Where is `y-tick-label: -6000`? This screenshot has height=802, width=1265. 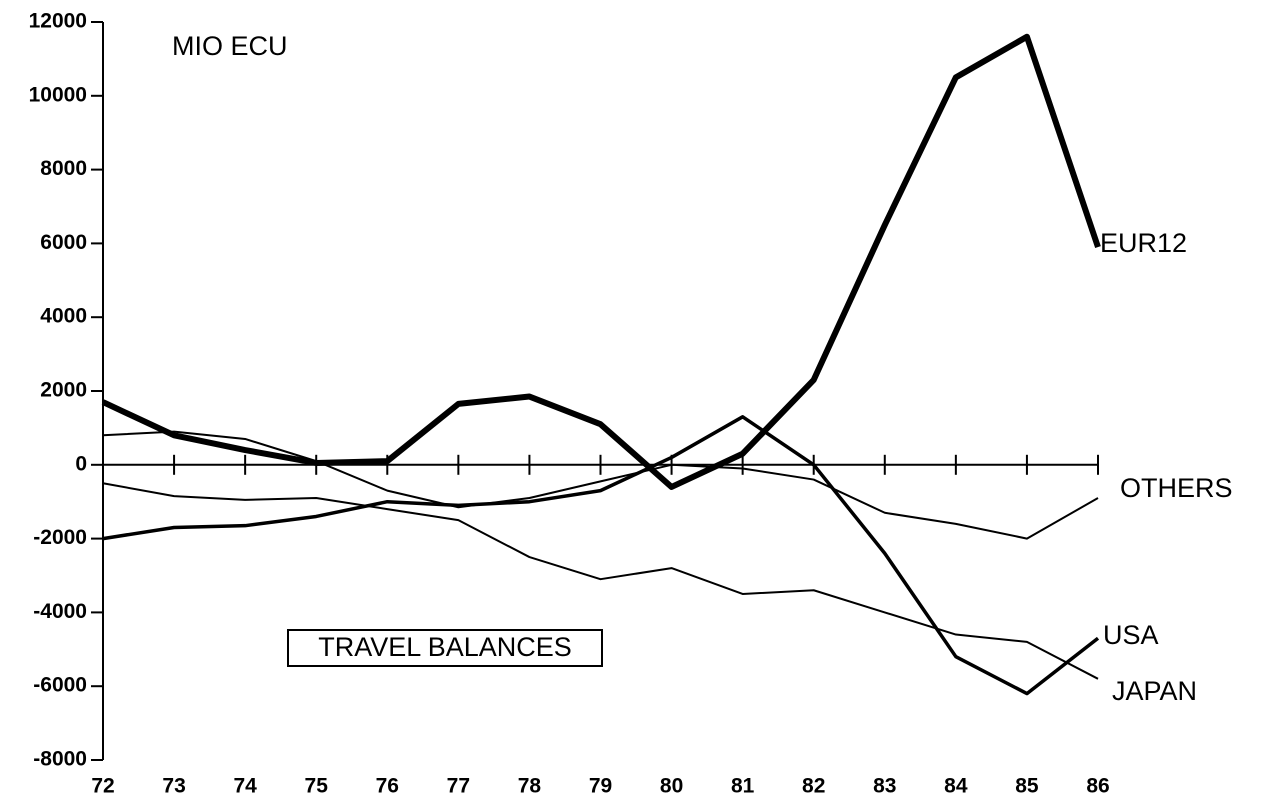 y-tick-label: -6000 is located at coordinates (60, 685).